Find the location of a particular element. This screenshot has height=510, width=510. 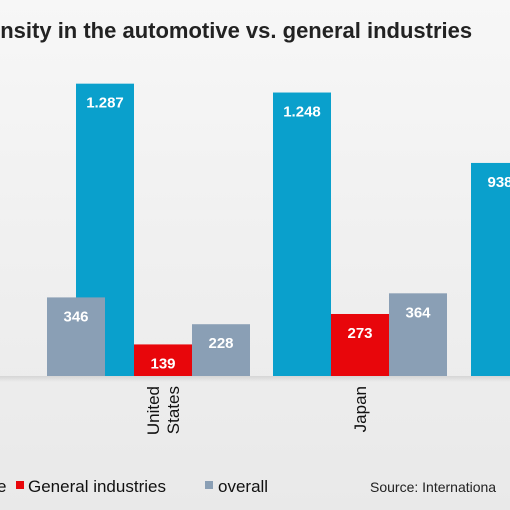

legend: e General industries overall is located at coordinates (134, 486).